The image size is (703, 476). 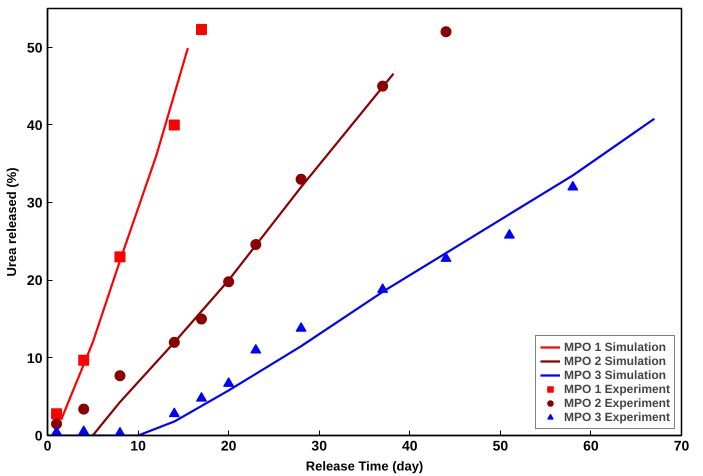 What do you see at coordinates (34, 280) in the screenshot?
I see `y-tick-label: 20` at bounding box center [34, 280].